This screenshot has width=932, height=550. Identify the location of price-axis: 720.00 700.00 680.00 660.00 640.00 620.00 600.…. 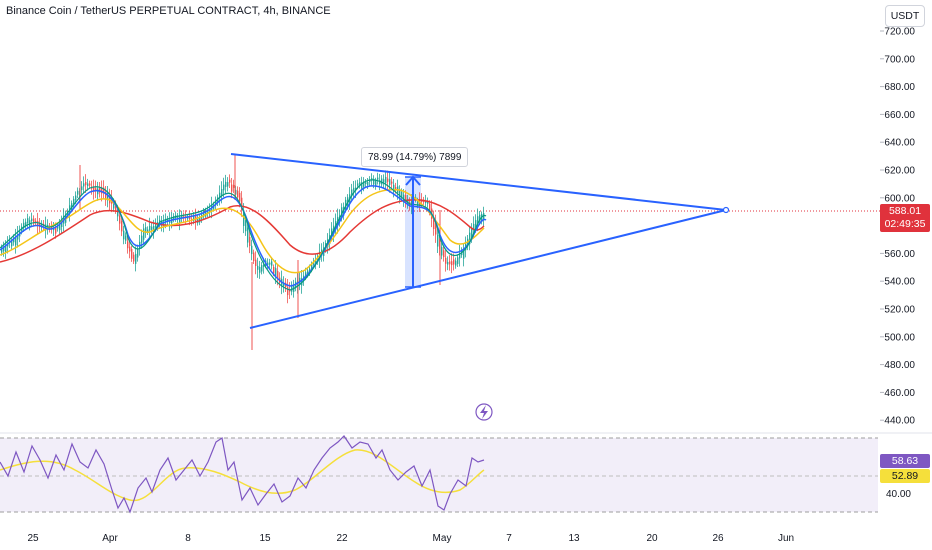
(897, 264).